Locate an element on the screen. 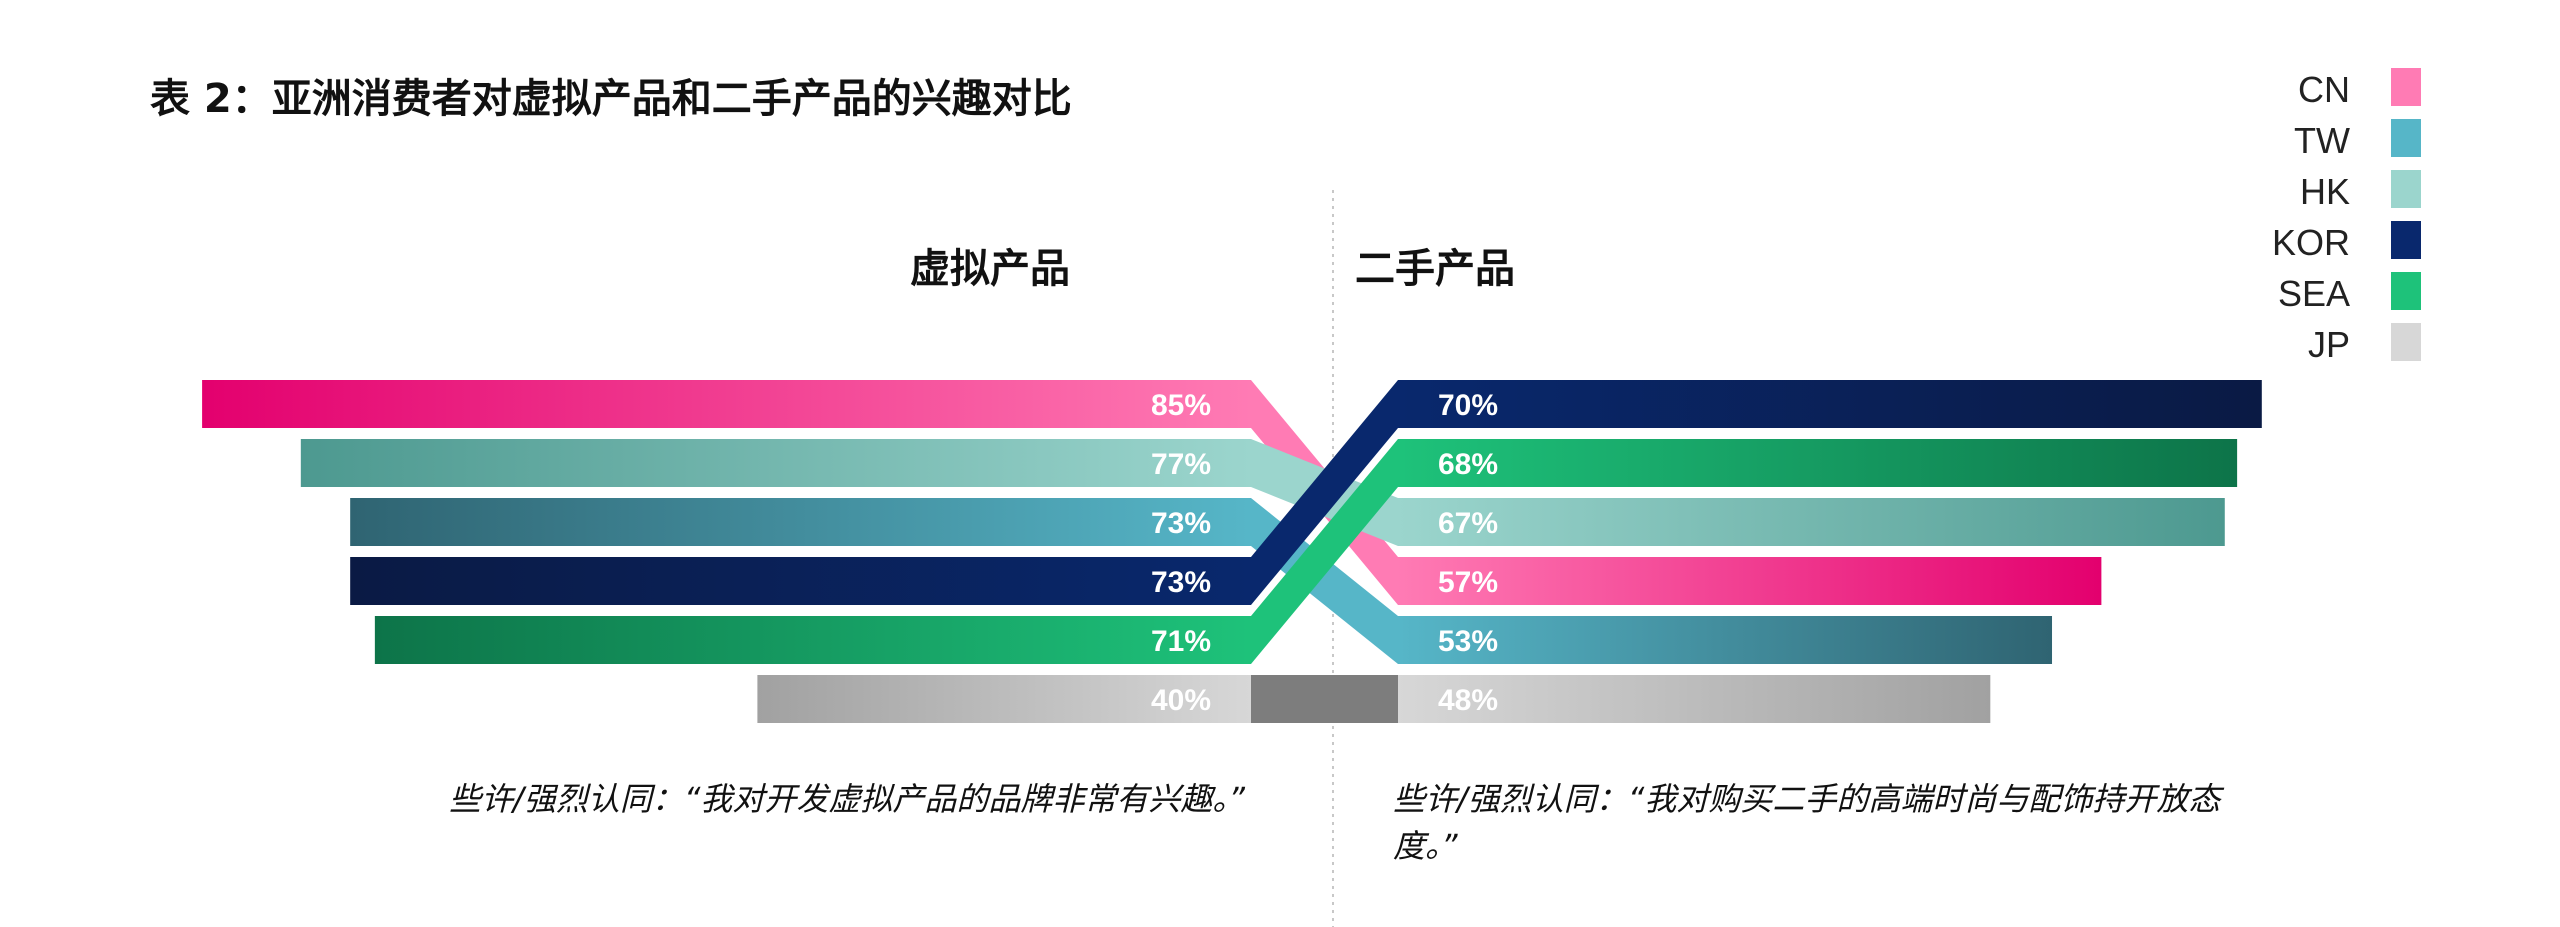  label-secondhand-hk: 67% is located at coordinates (1468, 523).